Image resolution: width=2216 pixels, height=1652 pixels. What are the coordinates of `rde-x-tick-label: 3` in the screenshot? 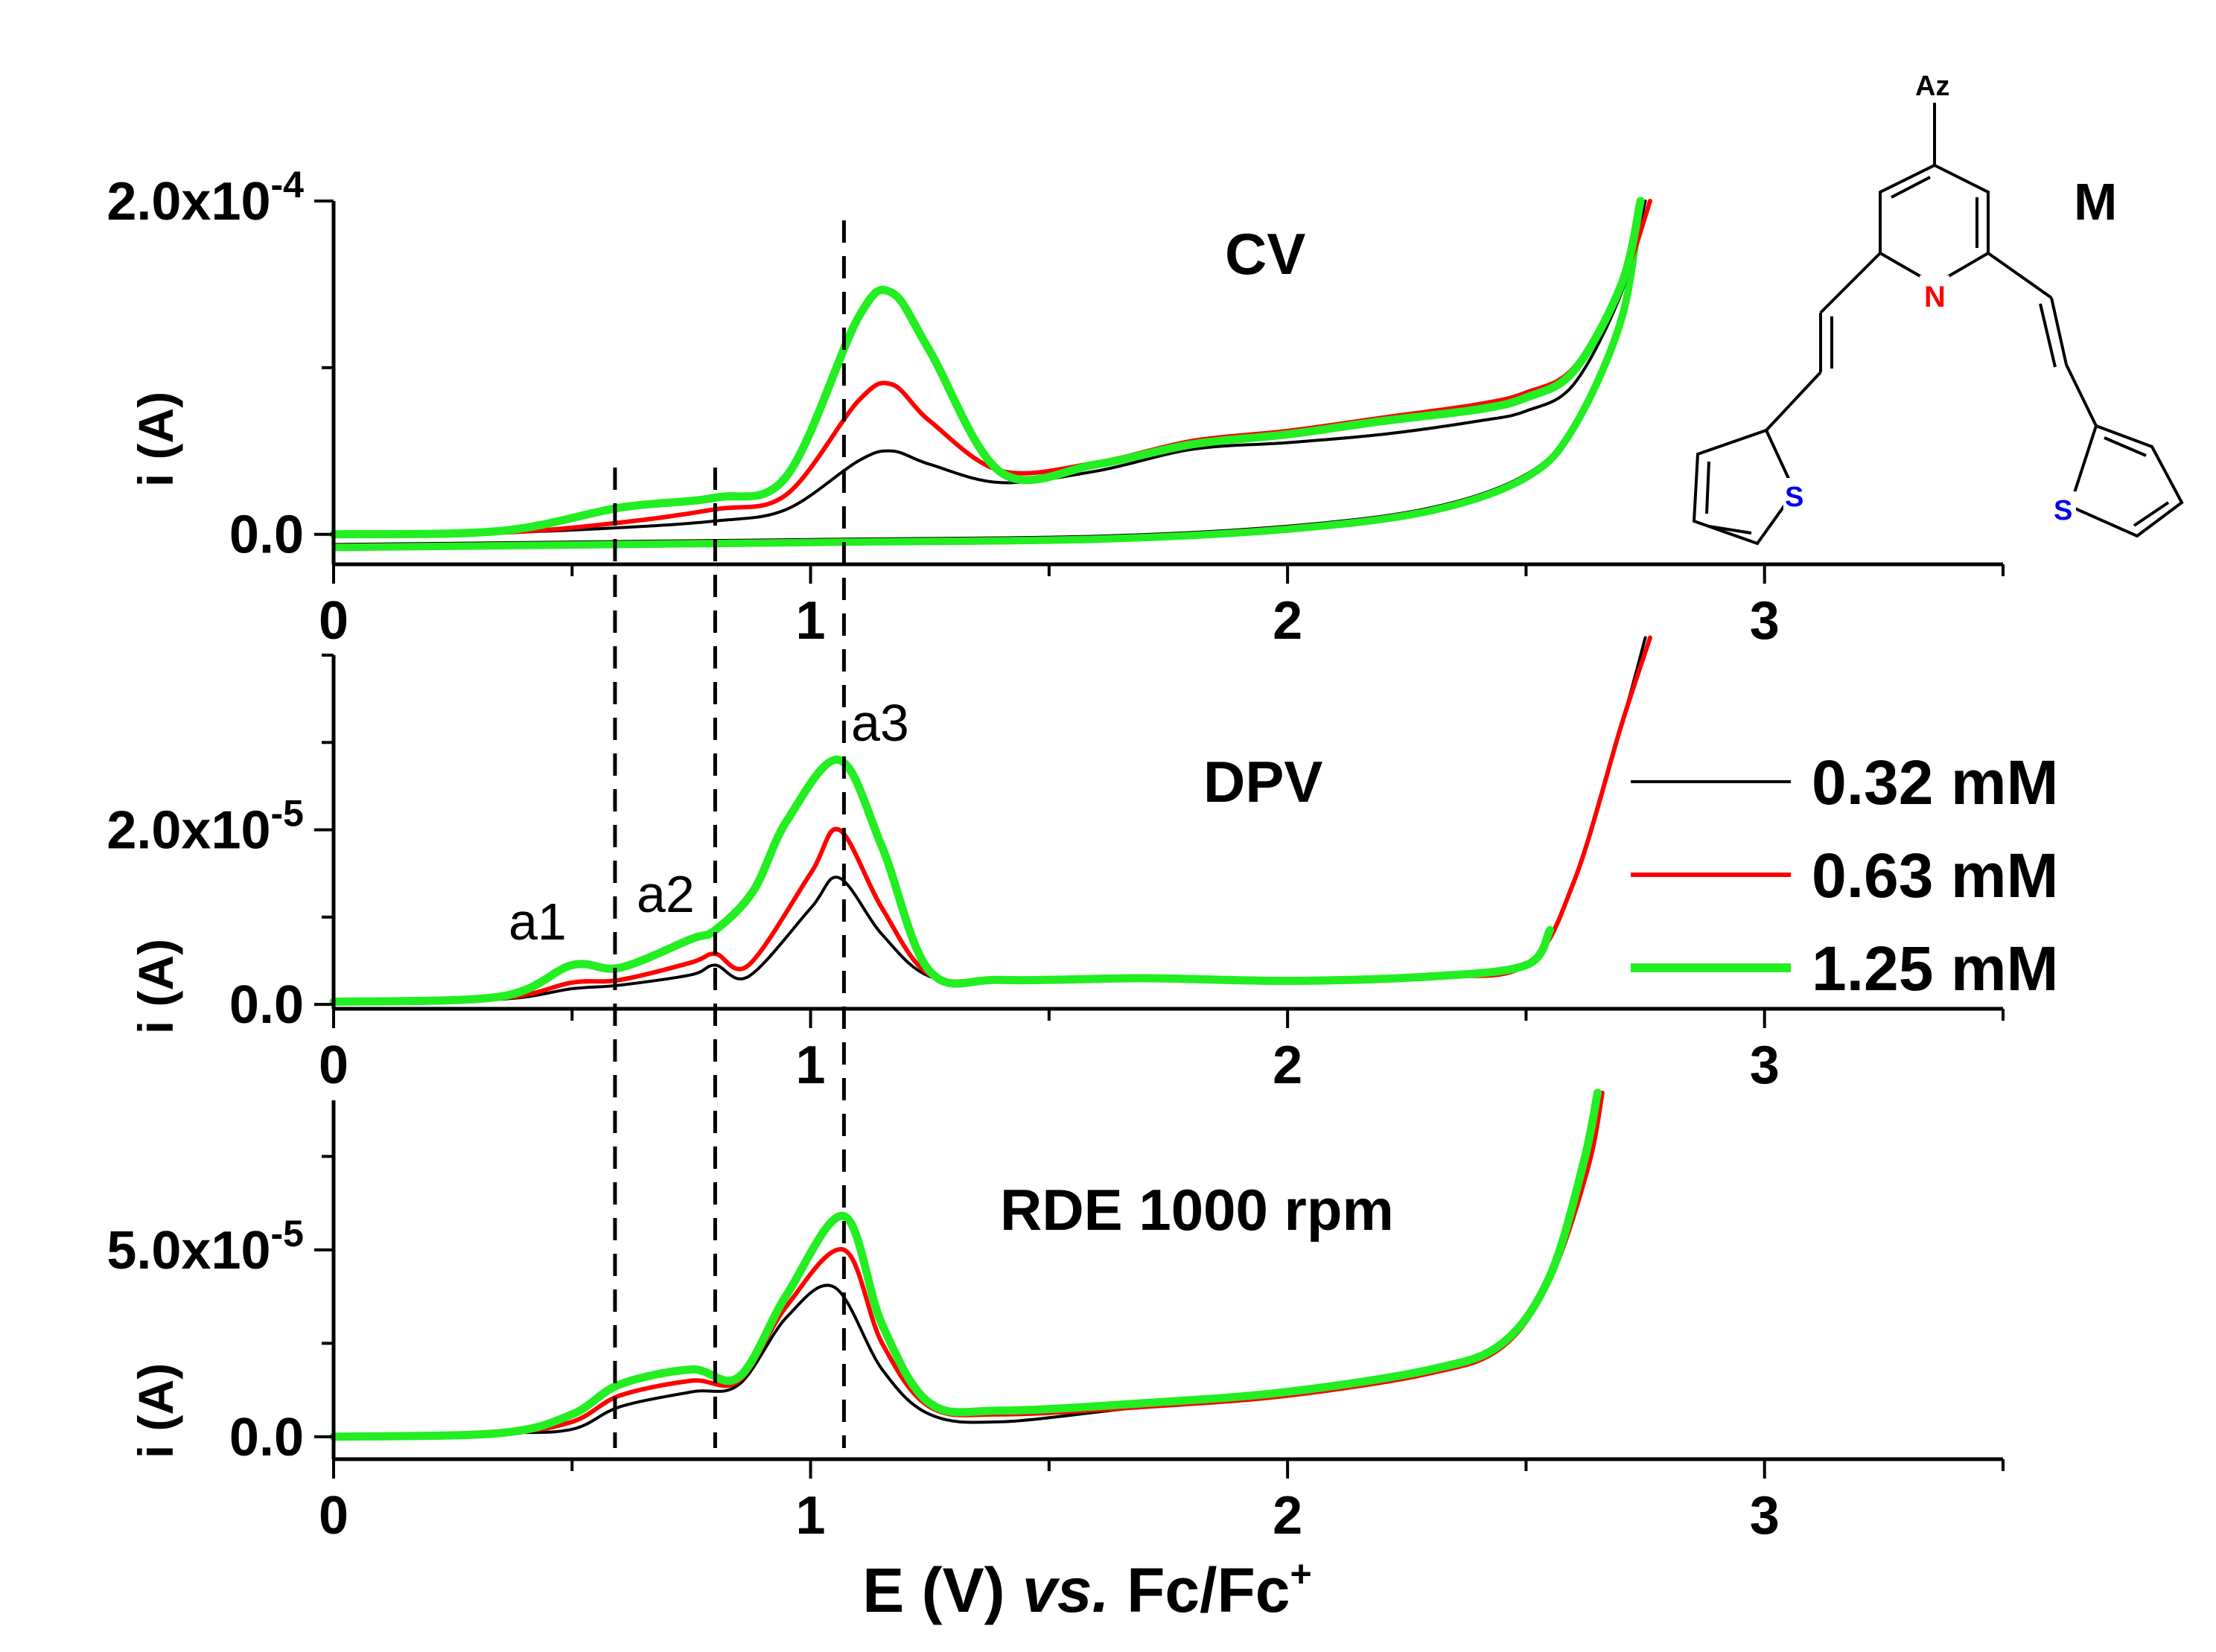 It's located at (1765, 1516).